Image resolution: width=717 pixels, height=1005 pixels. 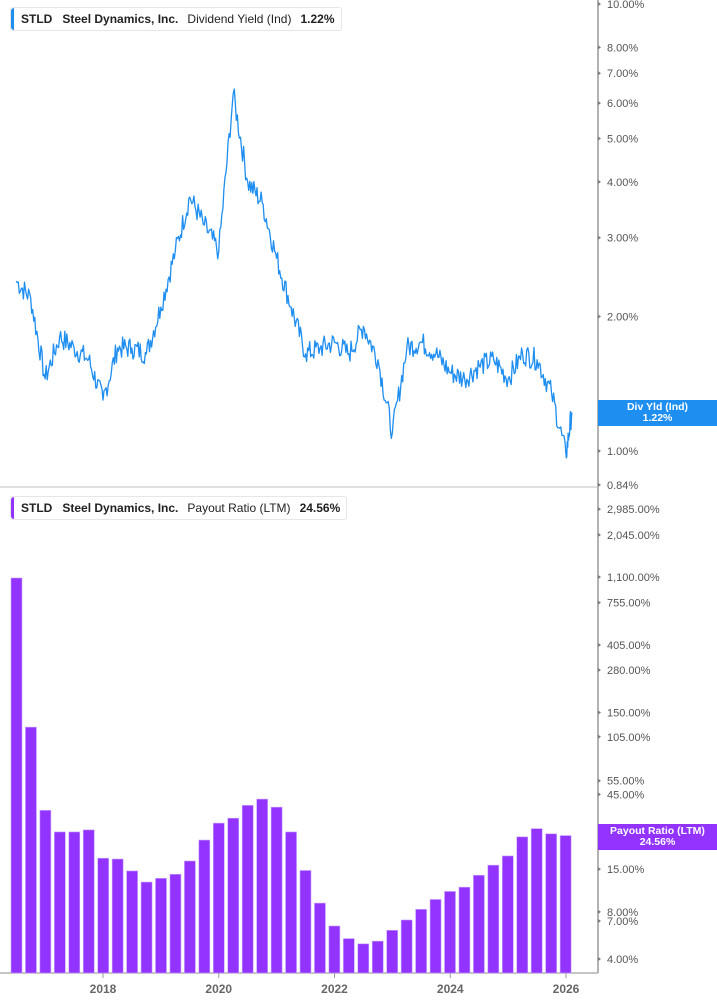 I want to click on y-tick-label: 10.00%, so click(x=626, y=5).